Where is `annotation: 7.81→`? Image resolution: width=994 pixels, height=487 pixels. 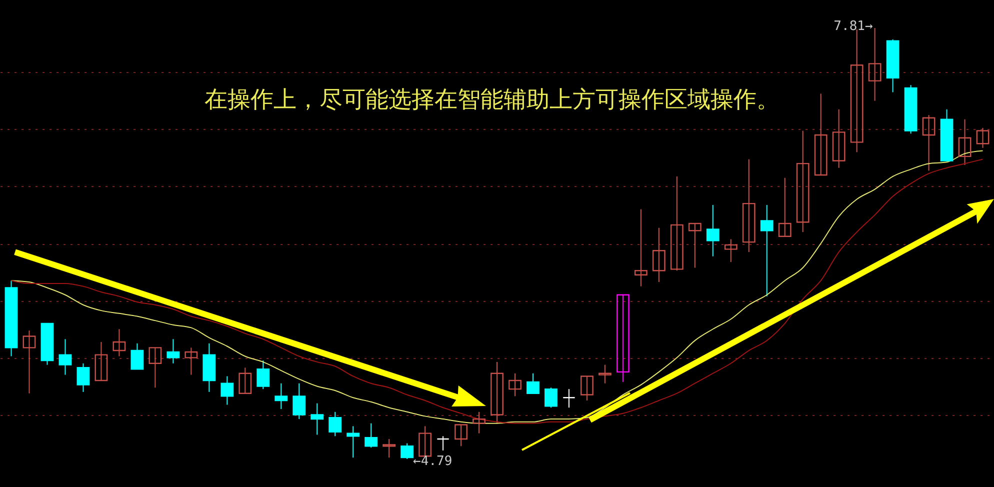
annotation: 7.81→ is located at coordinates (853, 26).